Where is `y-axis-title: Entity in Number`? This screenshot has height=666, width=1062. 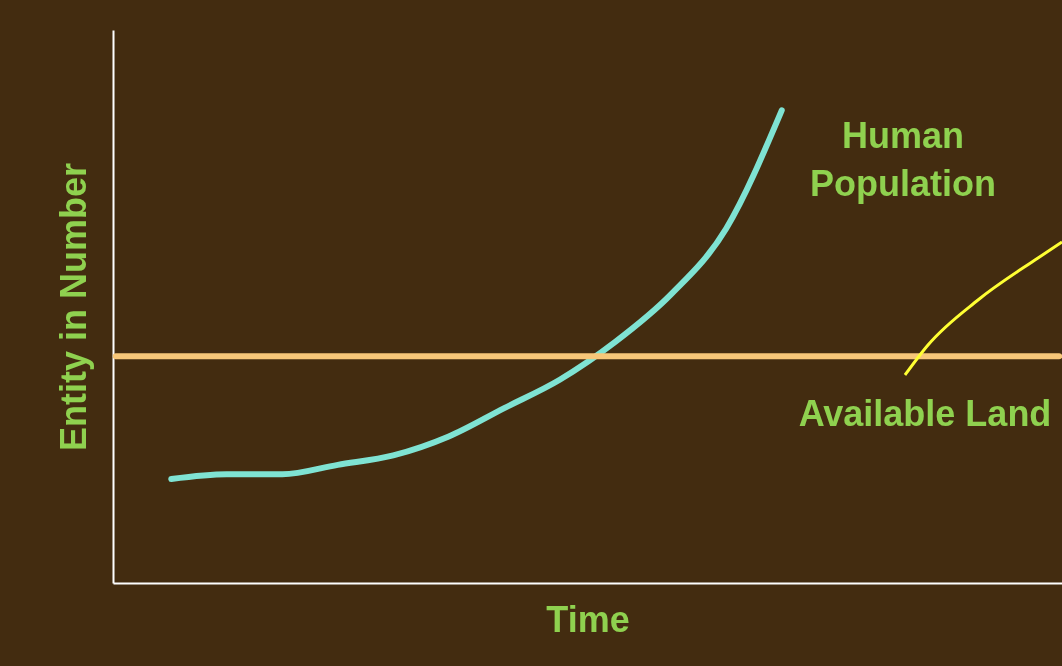
y-axis-title: Entity in Number is located at coordinates (73, 307).